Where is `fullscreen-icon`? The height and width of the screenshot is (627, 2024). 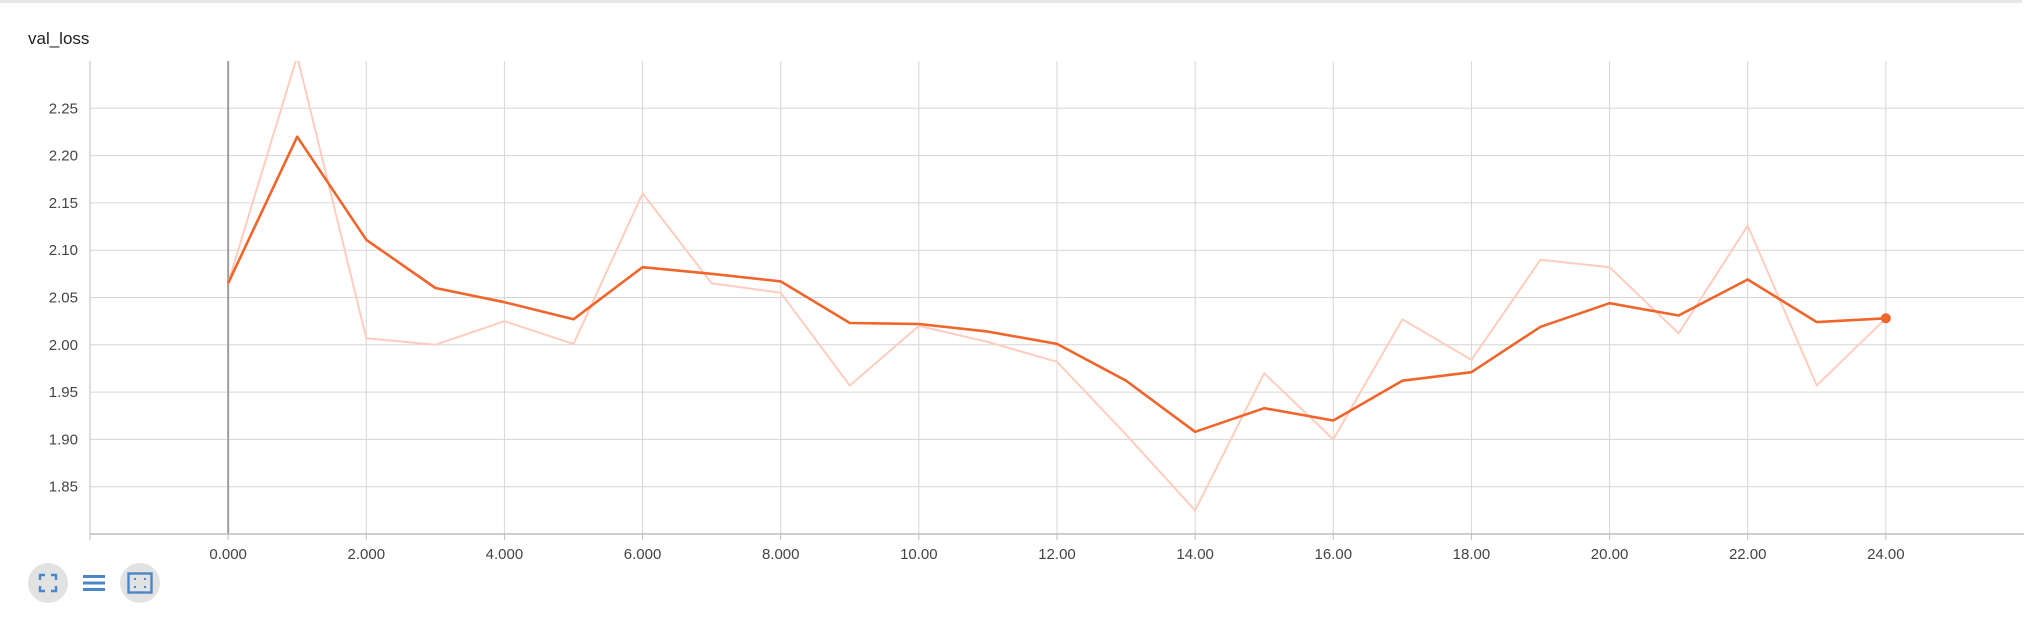
fullscreen-icon is located at coordinates (48, 583).